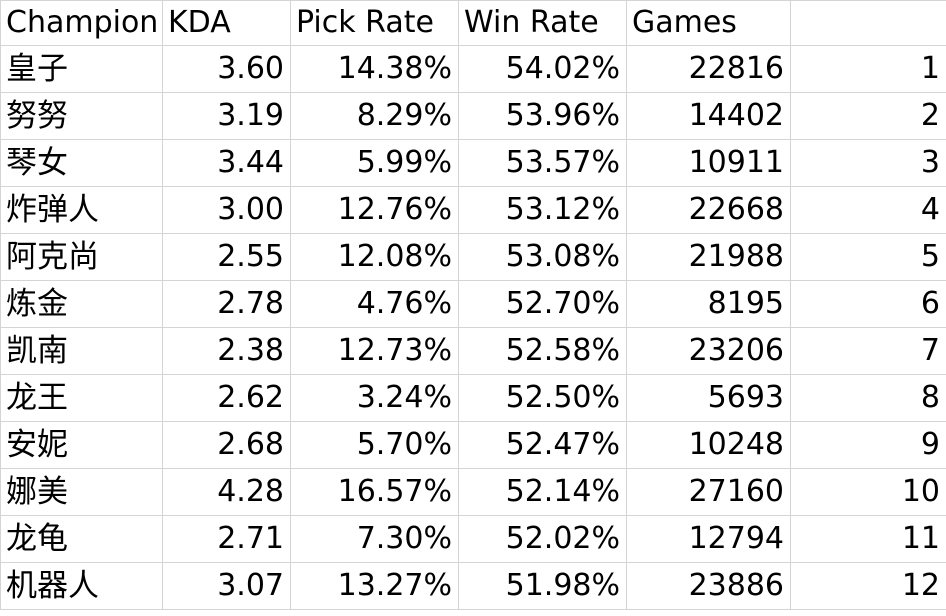 The image size is (946, 616). Describe the element at coordinates (542, 163) in the screenshot. I see `cell-win-rate: 53.57%` at that location.